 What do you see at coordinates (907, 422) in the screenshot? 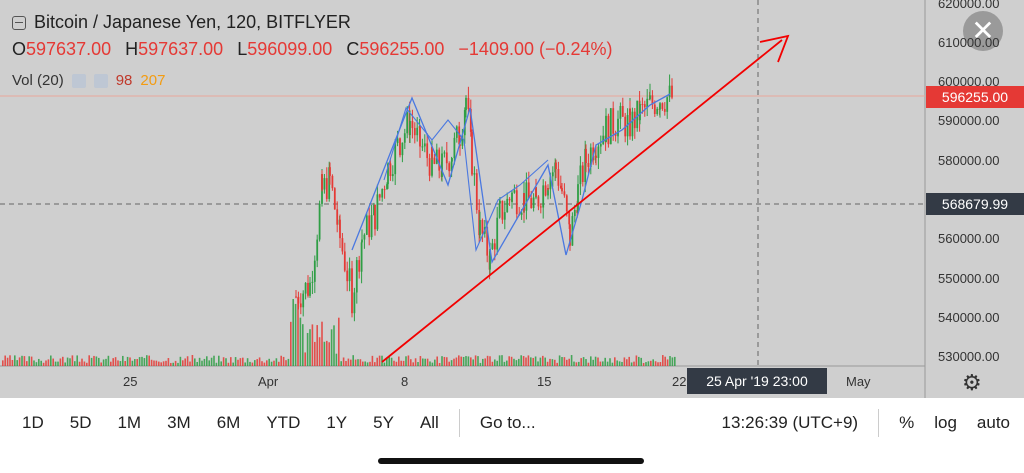
I see `percent-toggle: %` at bounding box center [907, 422].